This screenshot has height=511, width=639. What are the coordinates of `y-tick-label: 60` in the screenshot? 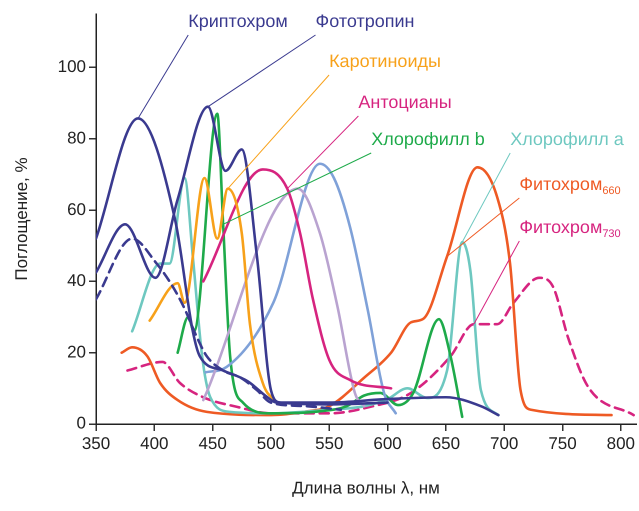 It's located at (76, 209).